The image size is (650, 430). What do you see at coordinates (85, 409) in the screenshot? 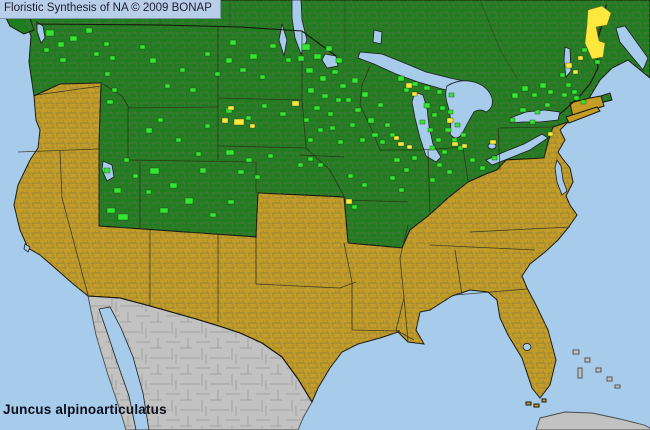
I see `species-name-label: Juncus alpinoarticulatus` at bounding box center [85, 409].